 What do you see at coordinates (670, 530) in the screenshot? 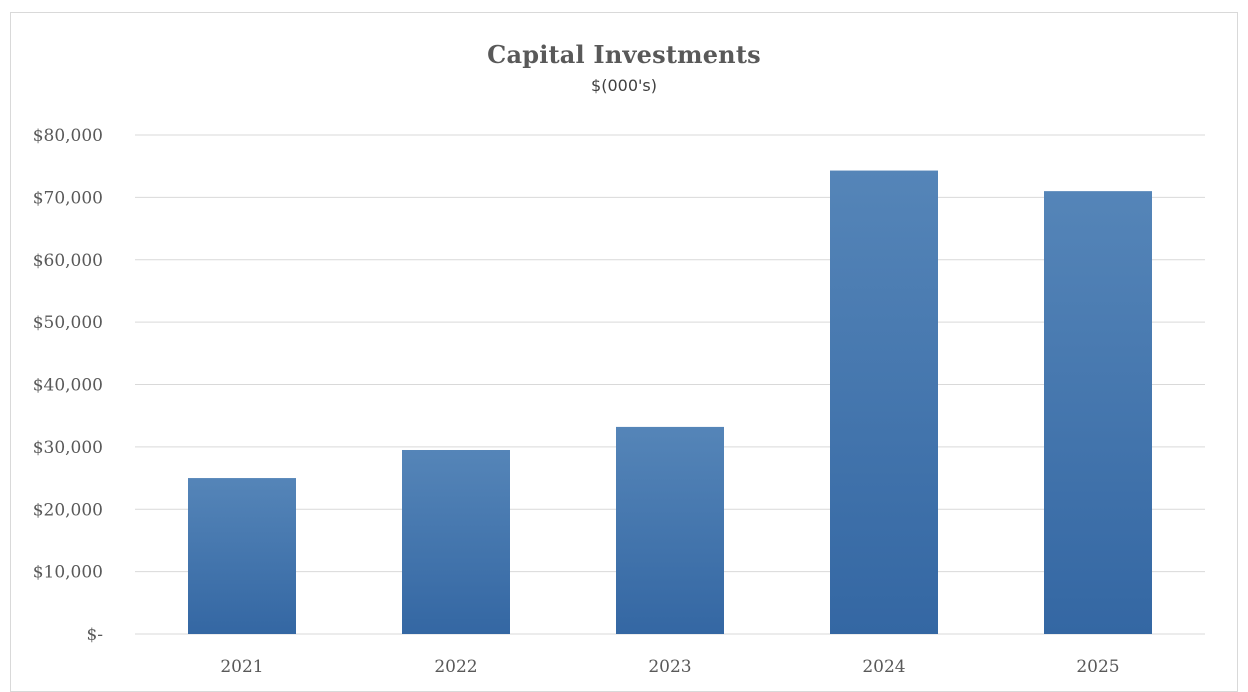
I see `bar-2023` at bounding box center [670, 530].